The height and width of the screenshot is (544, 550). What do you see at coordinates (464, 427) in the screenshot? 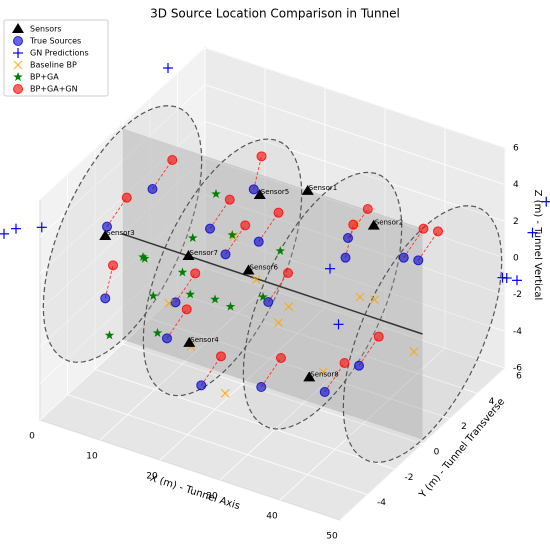
I see `y-tick-label: 2` at bounding box center [464, 427].